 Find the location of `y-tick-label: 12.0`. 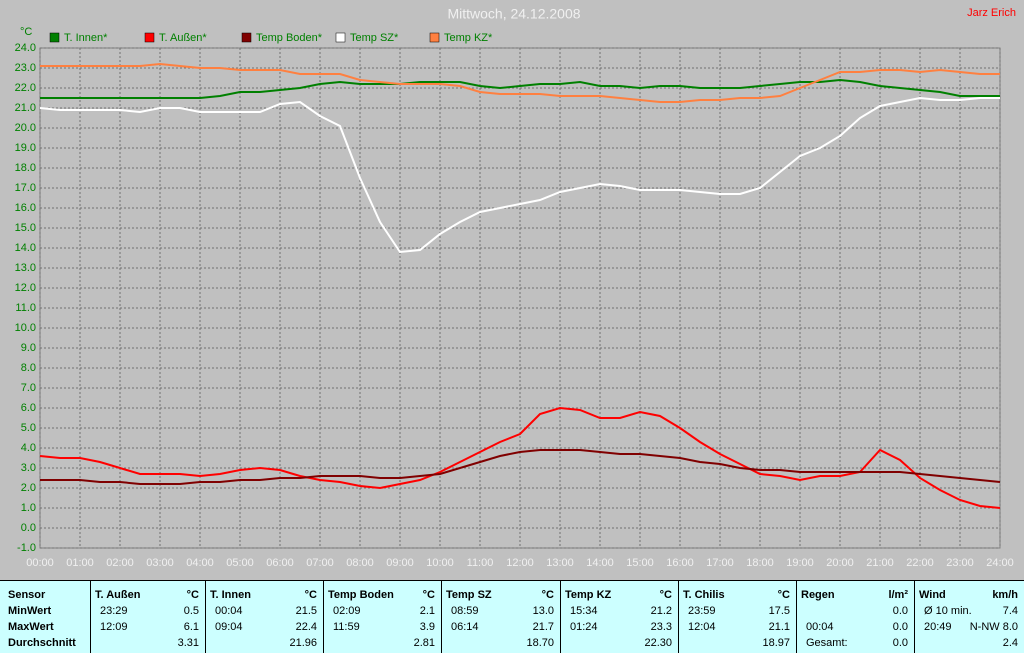

y-tick-label: 12.0 is located at coordinates (25, 288).